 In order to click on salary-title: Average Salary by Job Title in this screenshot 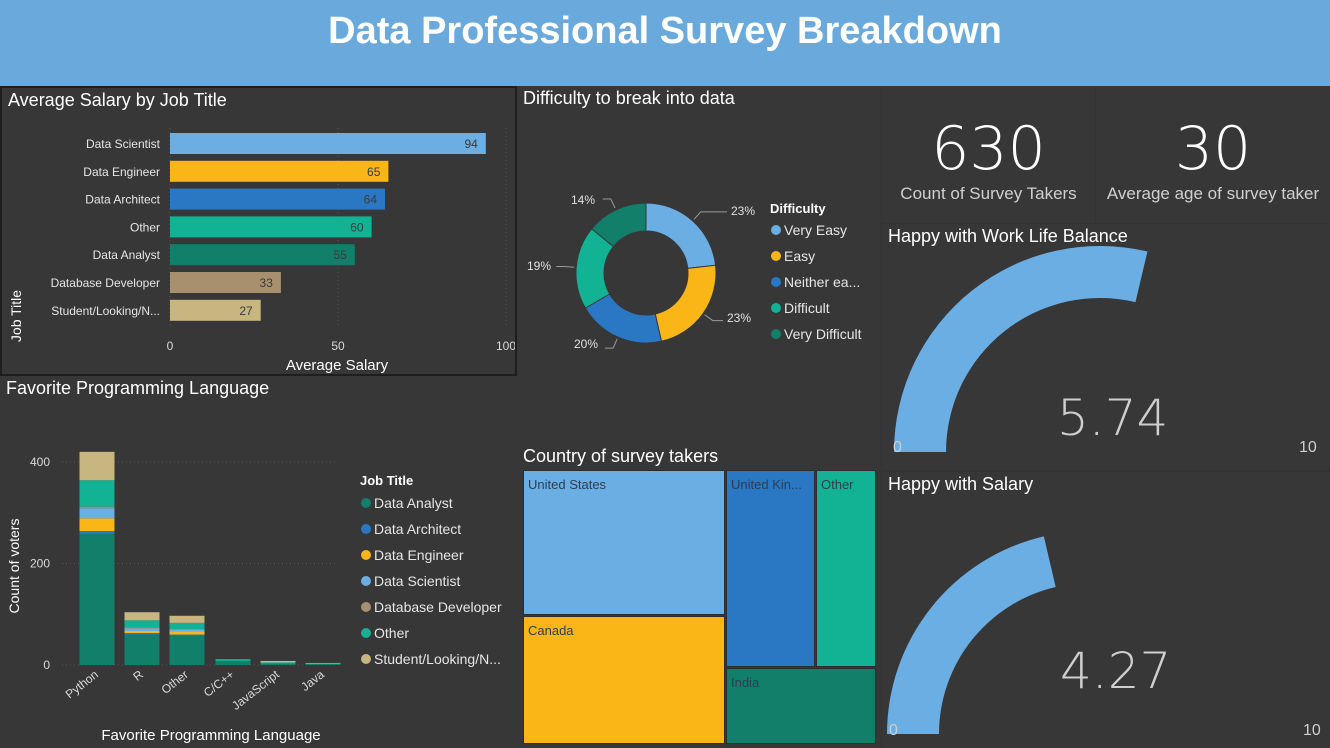, I will do `click(117, 100)`.